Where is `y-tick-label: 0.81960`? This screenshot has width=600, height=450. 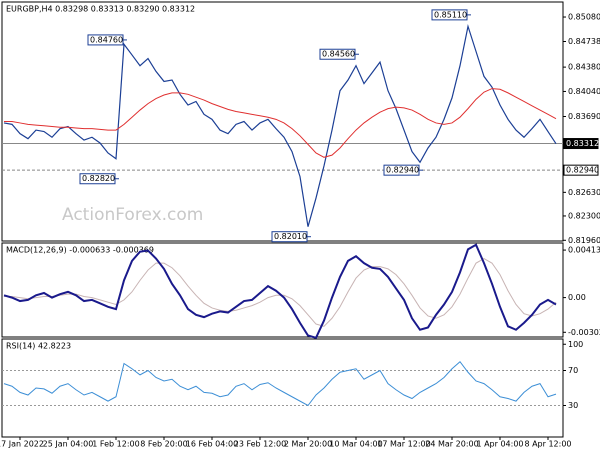
y-tick-label: 0.81960 is located at coordinates (584, 240).